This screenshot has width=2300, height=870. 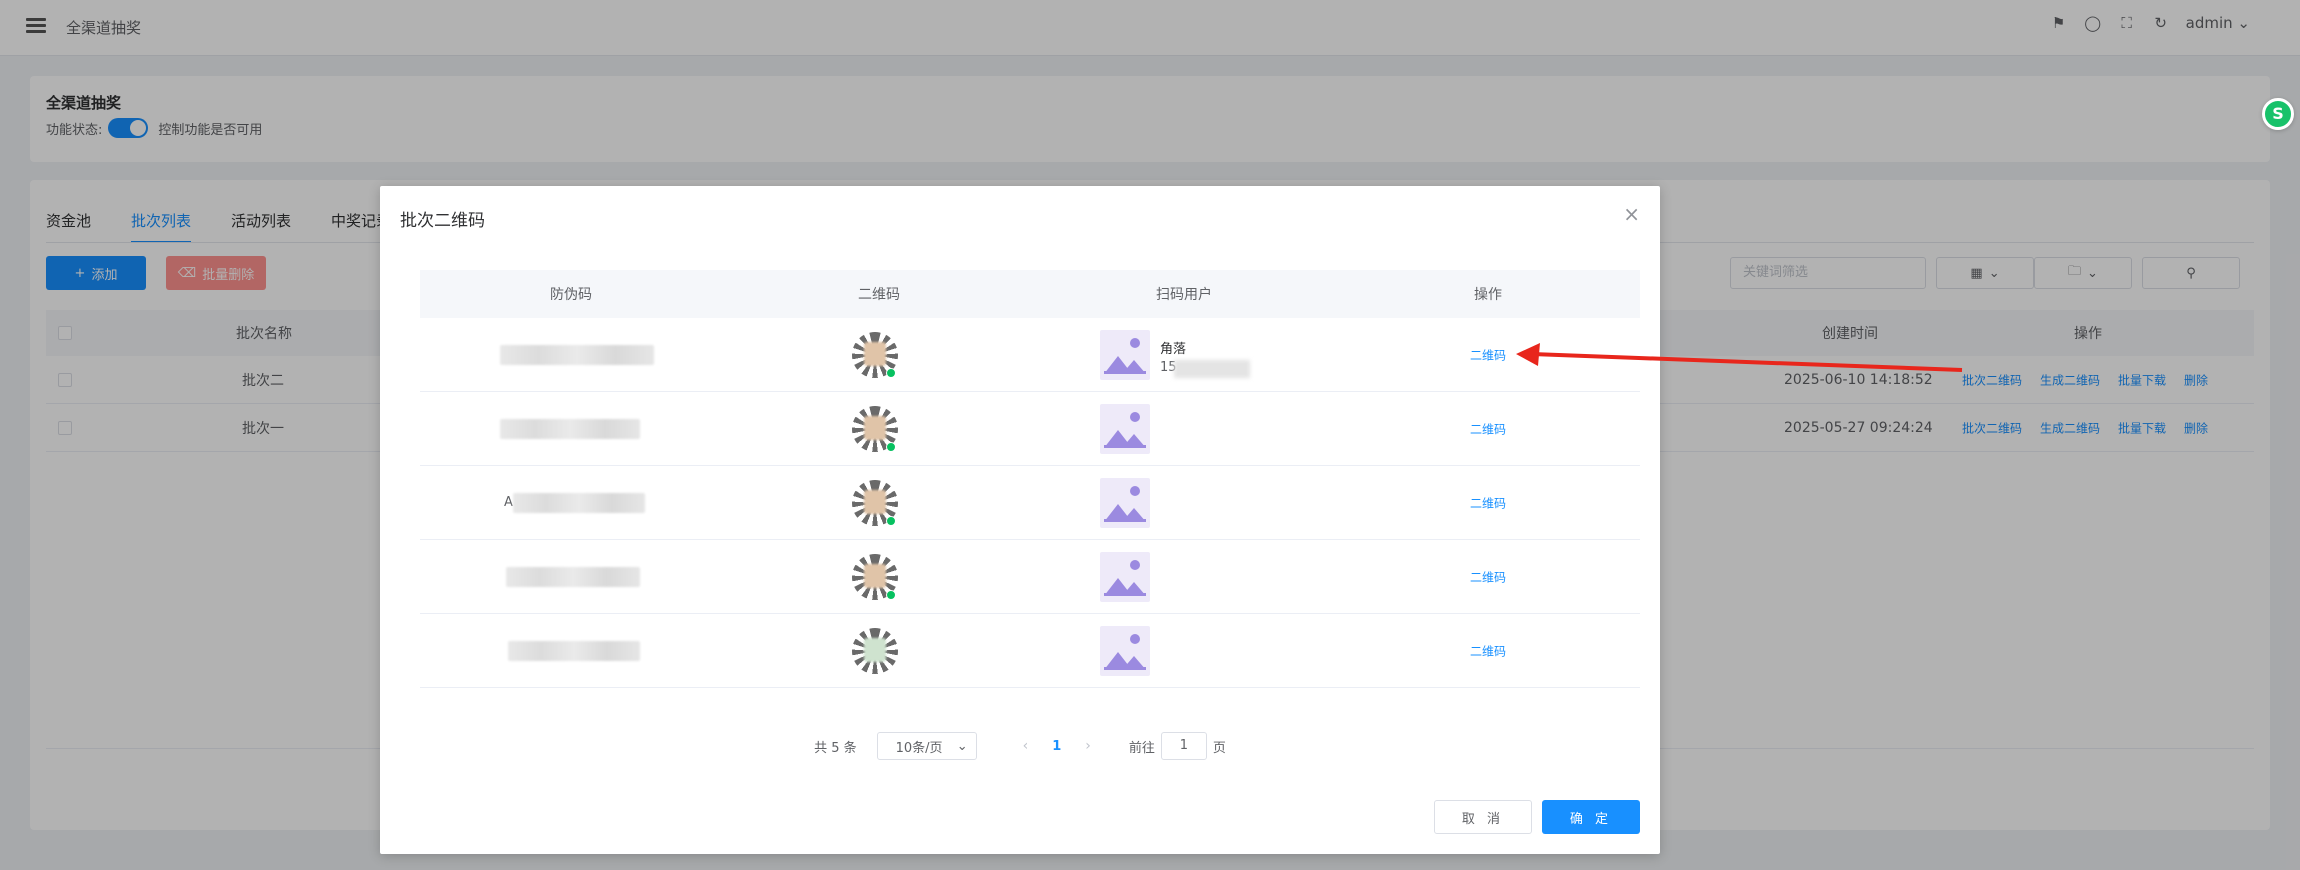 What do you see at coordinates (919, 748) in the screenshot?
I see `page-size-value: 10条/页` at bounding box center [919, 748].